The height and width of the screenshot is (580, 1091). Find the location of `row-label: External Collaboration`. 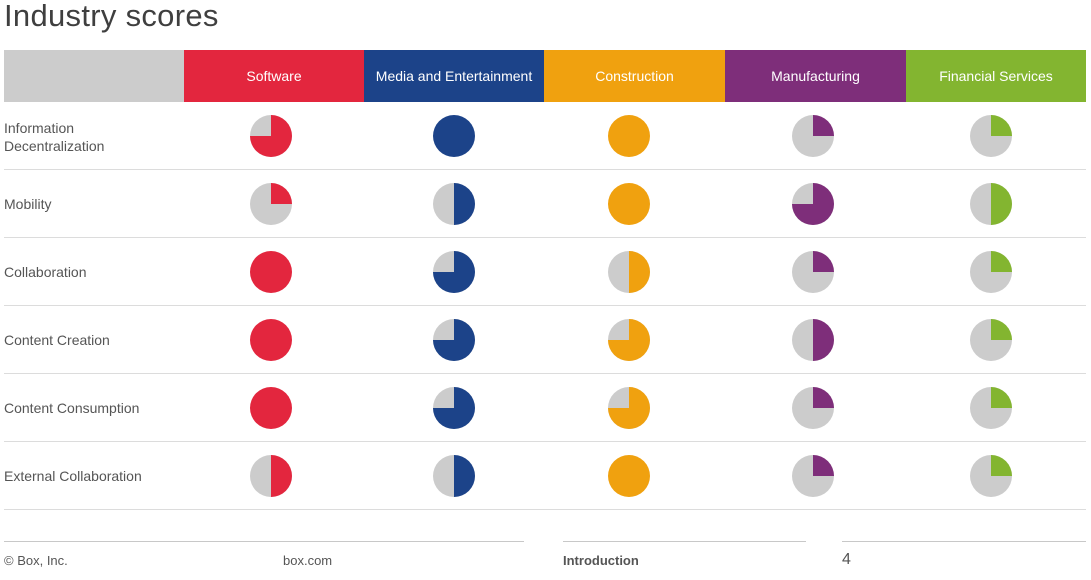

row-label: External Collaboration is located at coordinates (73, 476).